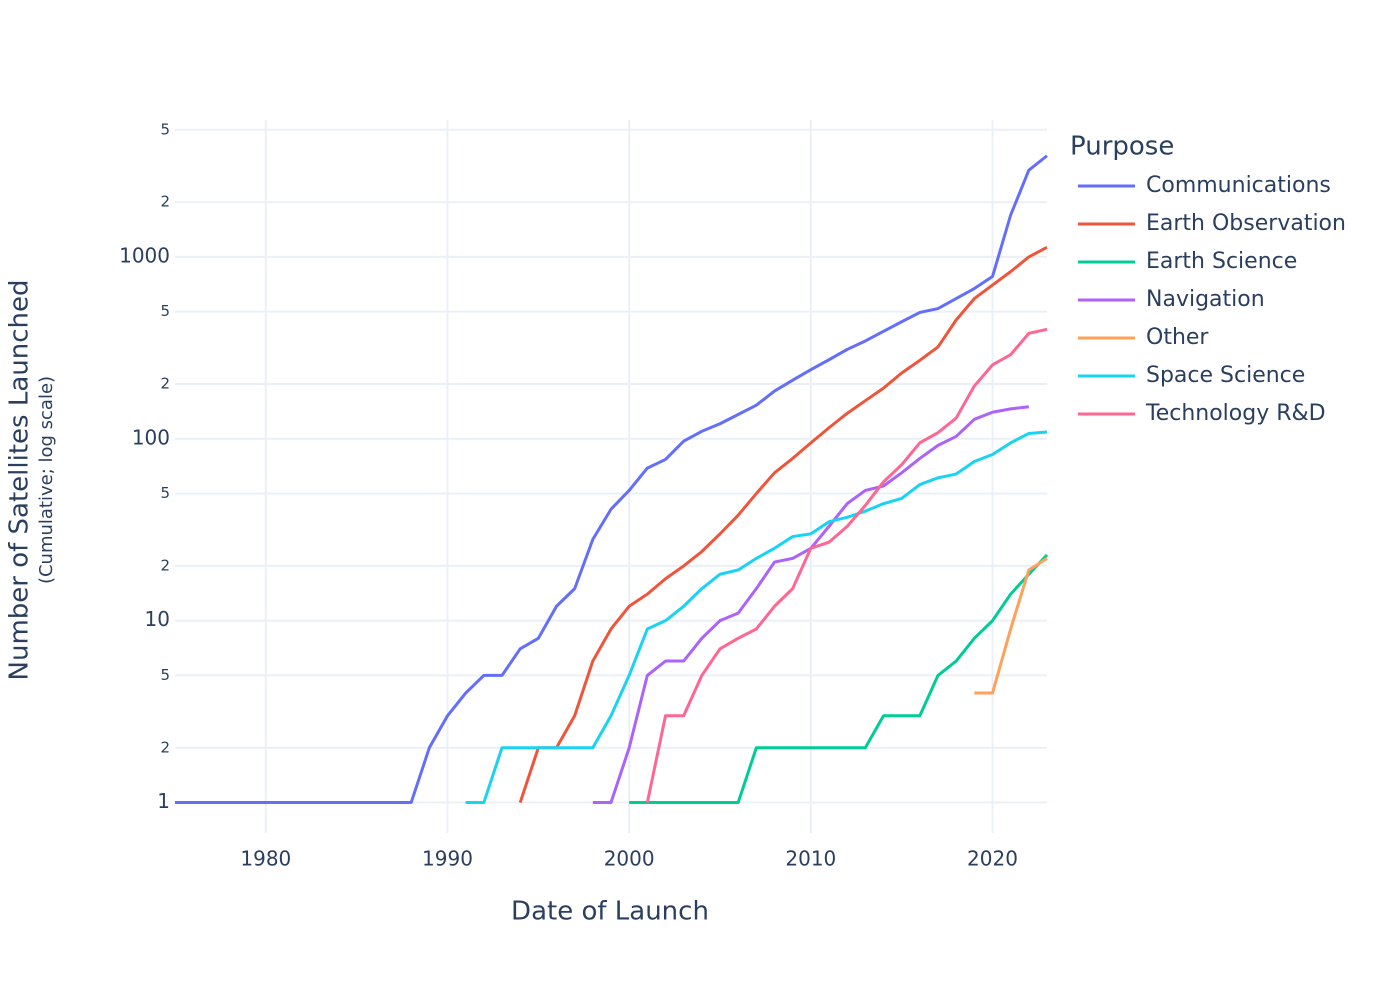 Image resolution: width=1400 pixels, height=1000 pixels. What do you see at coordinates (1235, 413) in the screenshot?
I see `legend-label: Technology R&D` at bounding box center [1235, 413].